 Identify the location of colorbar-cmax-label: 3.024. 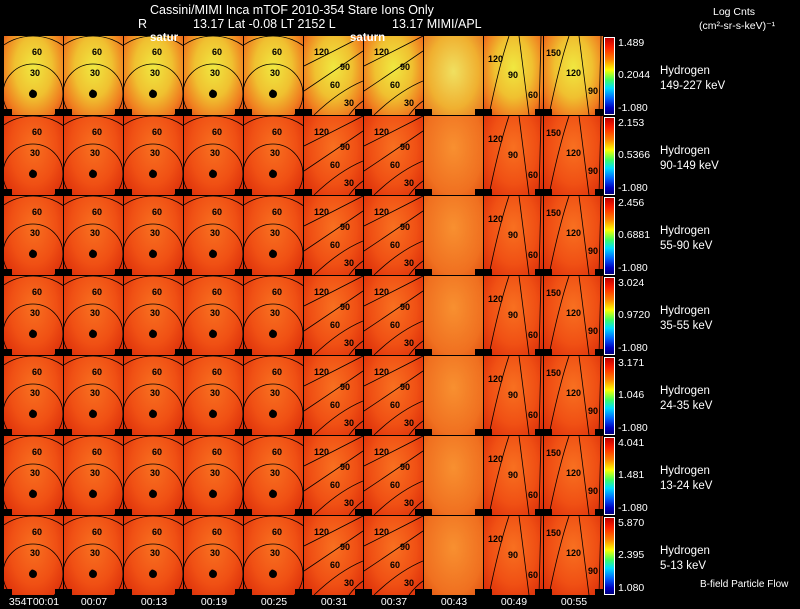
(631, 283).